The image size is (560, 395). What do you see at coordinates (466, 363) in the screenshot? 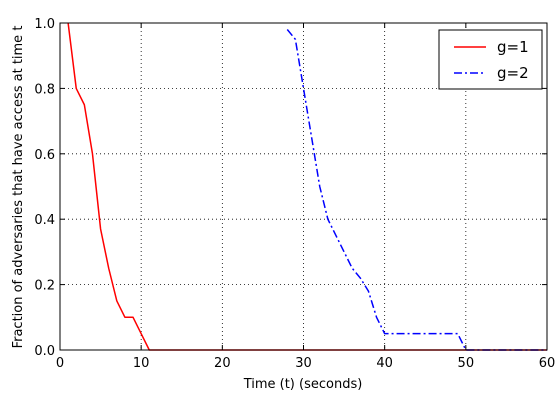
I see `x-tick-label: 50` at bounding box center [466, 363].